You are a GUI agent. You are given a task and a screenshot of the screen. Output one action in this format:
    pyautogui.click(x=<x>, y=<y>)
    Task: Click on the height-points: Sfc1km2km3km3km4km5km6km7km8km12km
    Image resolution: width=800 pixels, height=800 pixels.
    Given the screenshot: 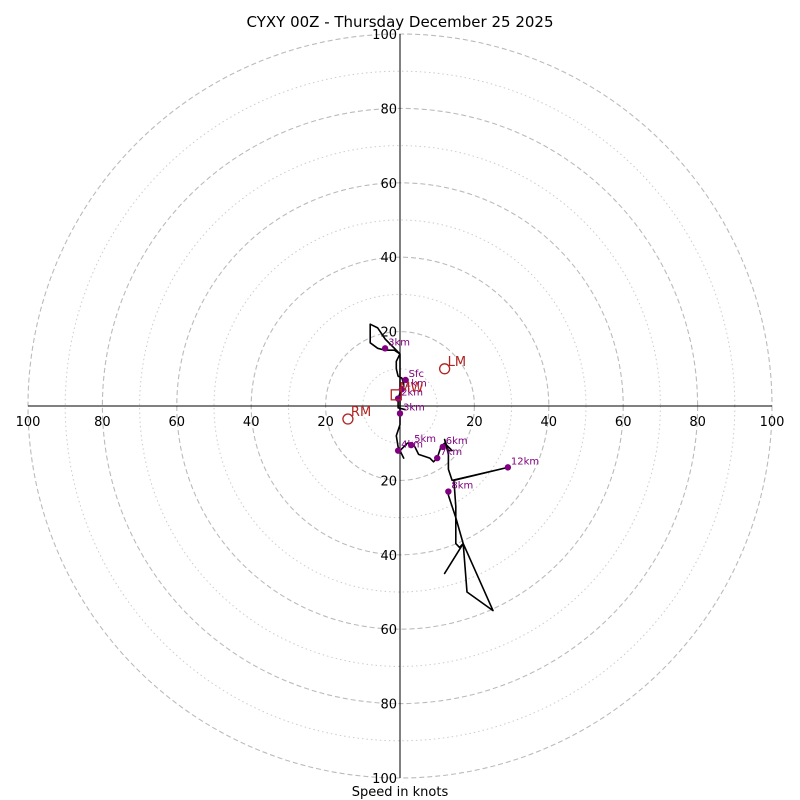 What is the action you would take?
    pyautogui.click(x=460, y=416)
    